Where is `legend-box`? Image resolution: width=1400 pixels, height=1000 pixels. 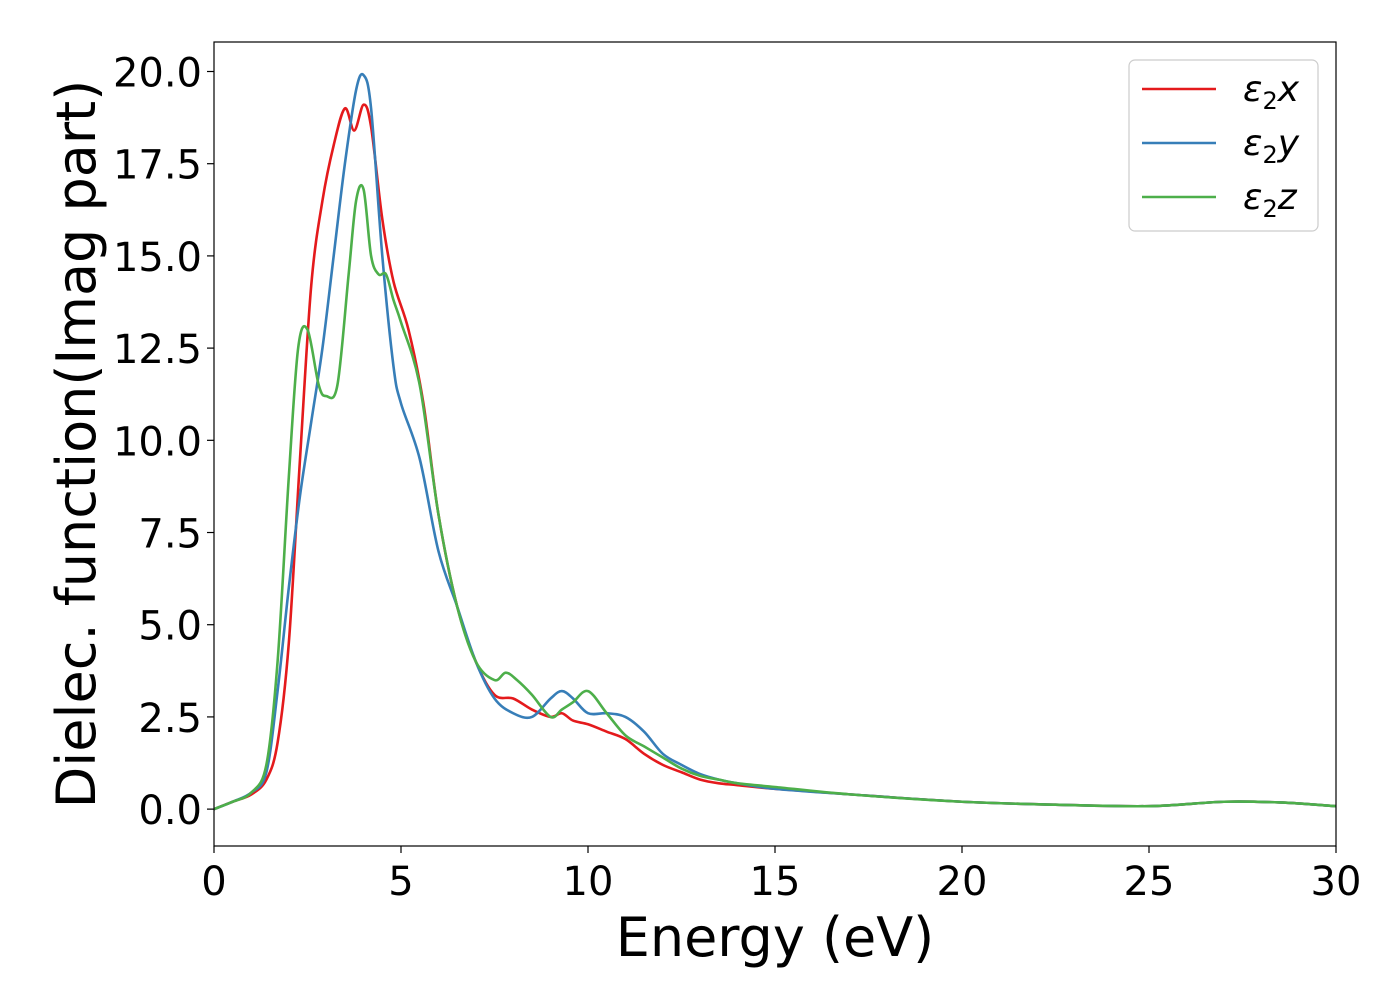 legend-box is located at coordinates (1223, 145).